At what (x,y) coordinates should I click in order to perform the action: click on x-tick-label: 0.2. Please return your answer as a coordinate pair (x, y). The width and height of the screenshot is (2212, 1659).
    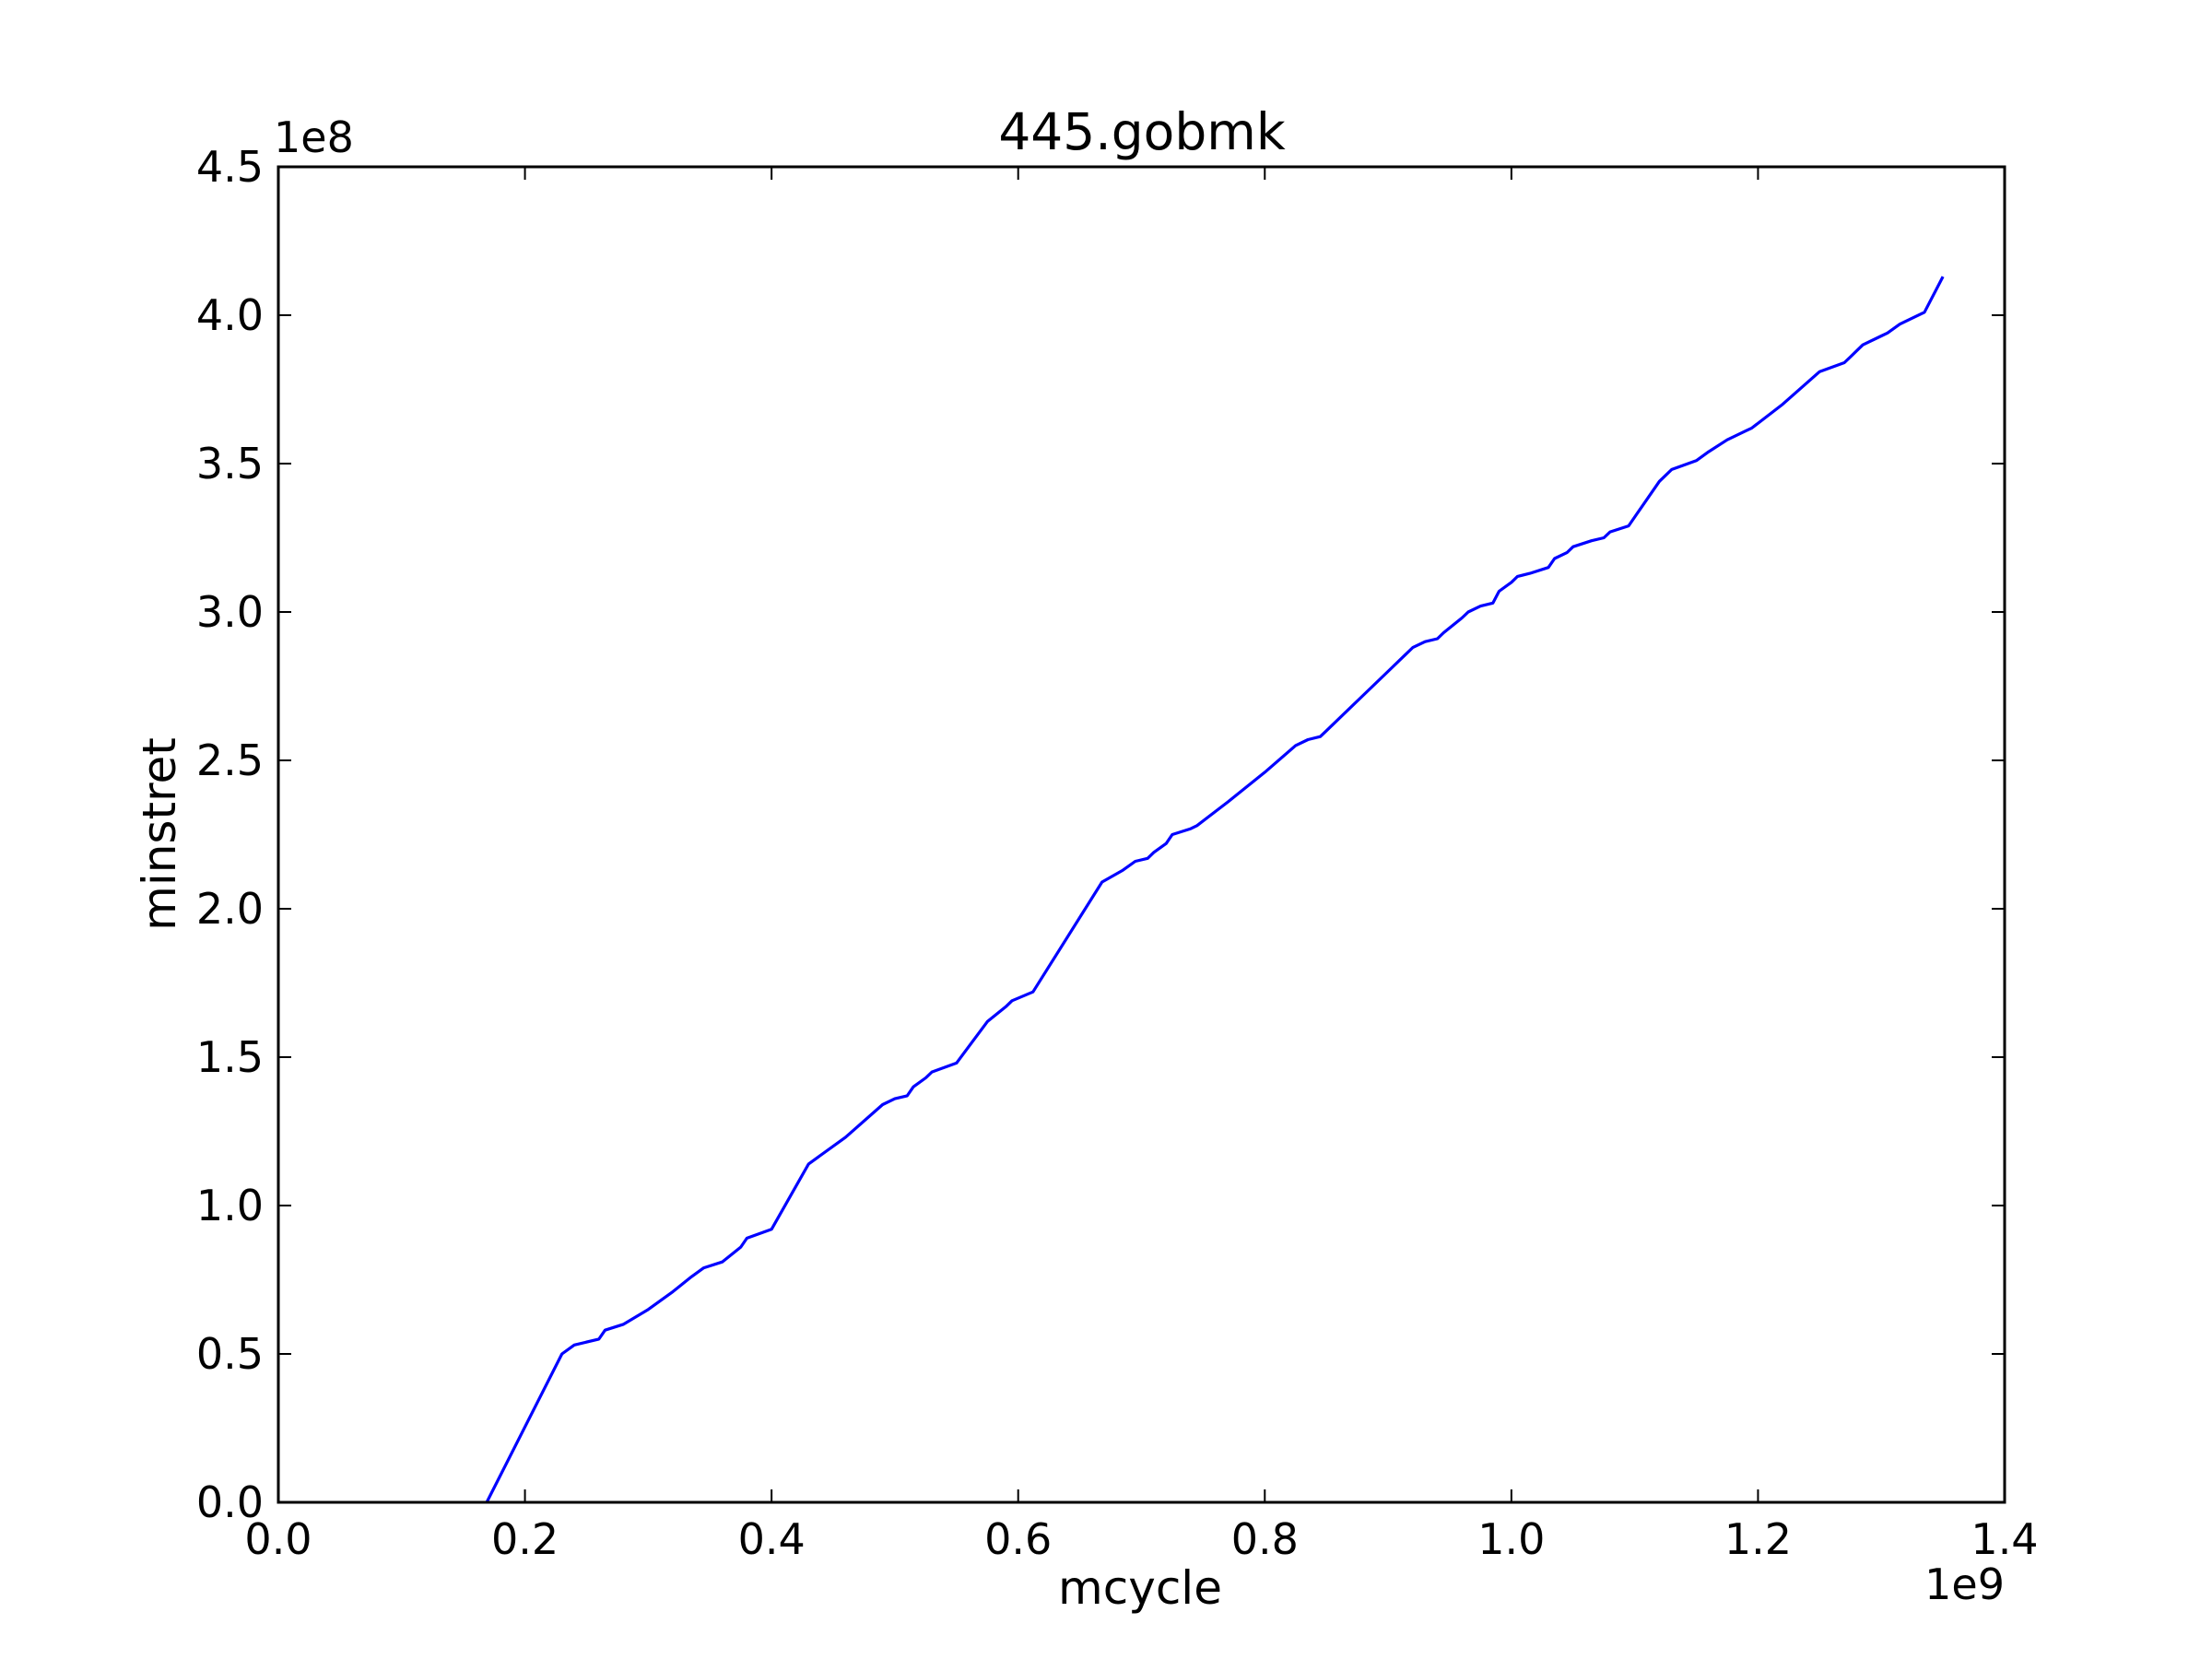
    Looking at the image, I should click on (525, 1539).